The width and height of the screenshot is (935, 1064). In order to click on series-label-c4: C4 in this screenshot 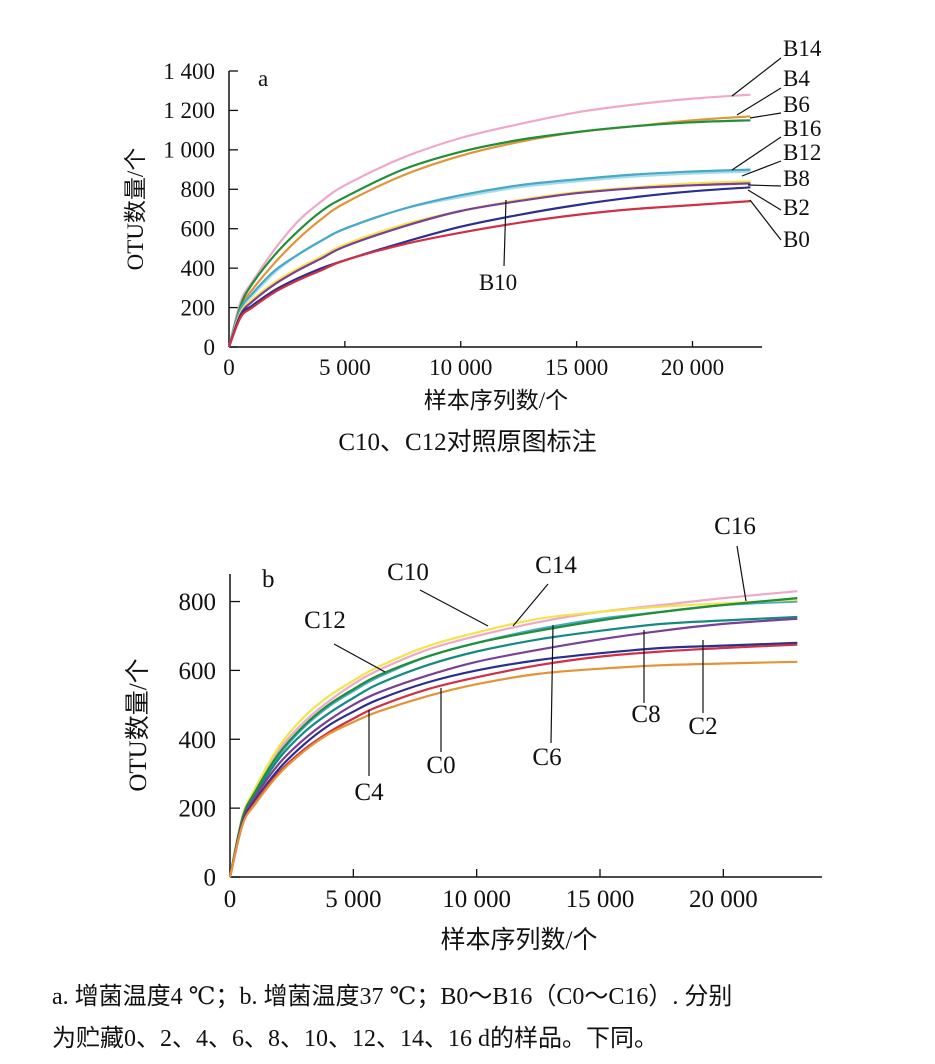, I will do `click(369, 792)`.